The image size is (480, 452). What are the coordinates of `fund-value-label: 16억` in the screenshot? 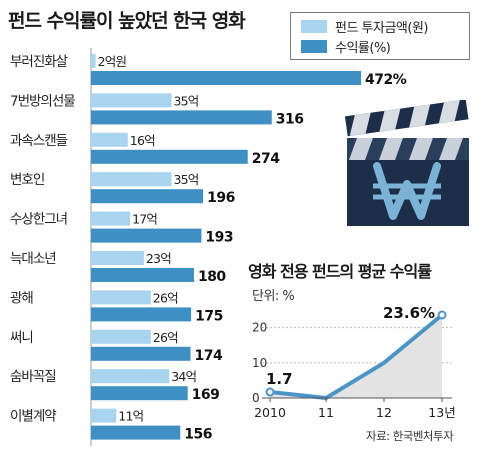 It's located at (142, 140).